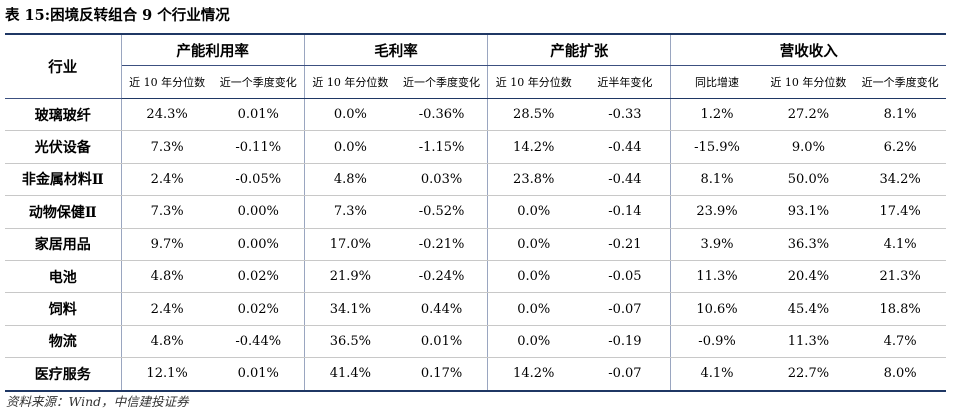 The image size is (960, 415). What do you see at coordinates (396, 50) in the screenshot?
I see `header-group-gross-margin: 毛利率` at bounding box center [396, 50].